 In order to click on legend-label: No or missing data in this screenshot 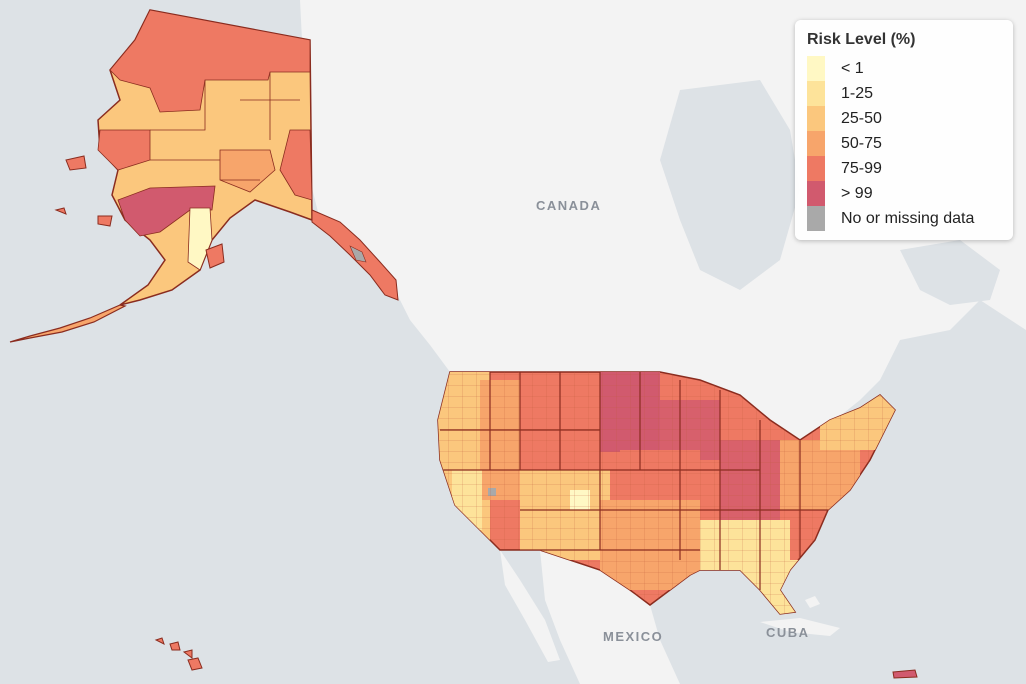, I will do `click(908, 218)`.